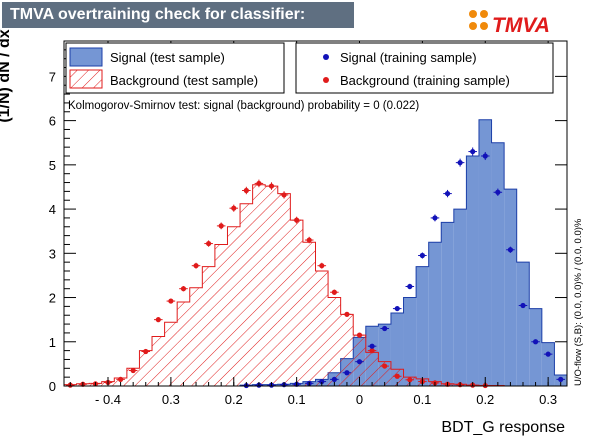  What do you see at coordinates (52, 165) in the screenshot?
I see `y-tick-label: 5` at bounding box center [52, 165].